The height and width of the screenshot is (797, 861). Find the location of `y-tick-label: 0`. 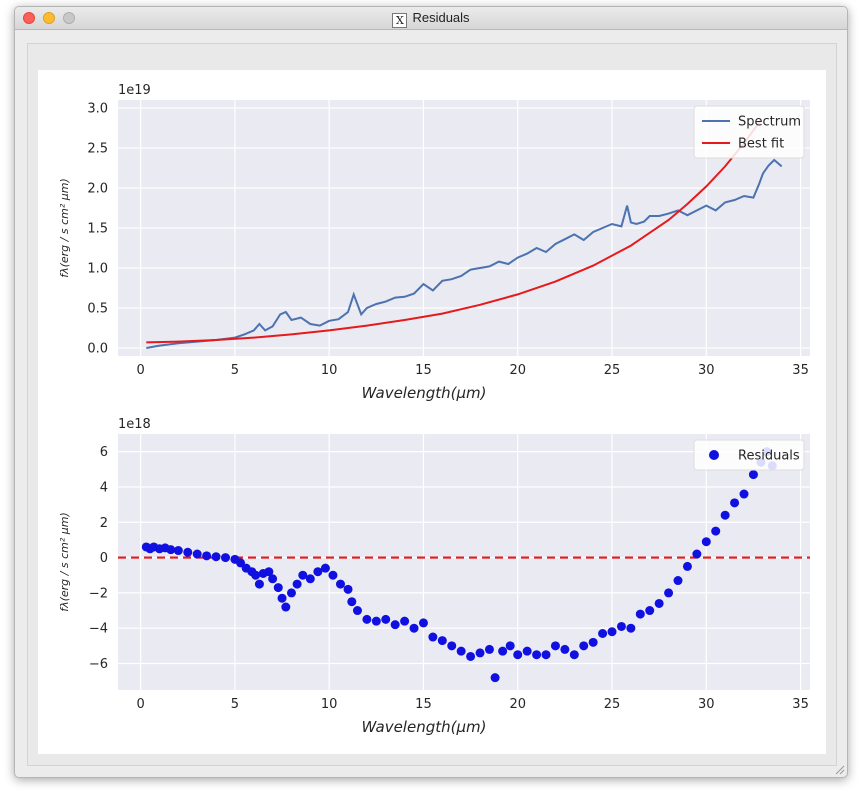

y-tick-label: 0 is located at coordinates (104, 558).